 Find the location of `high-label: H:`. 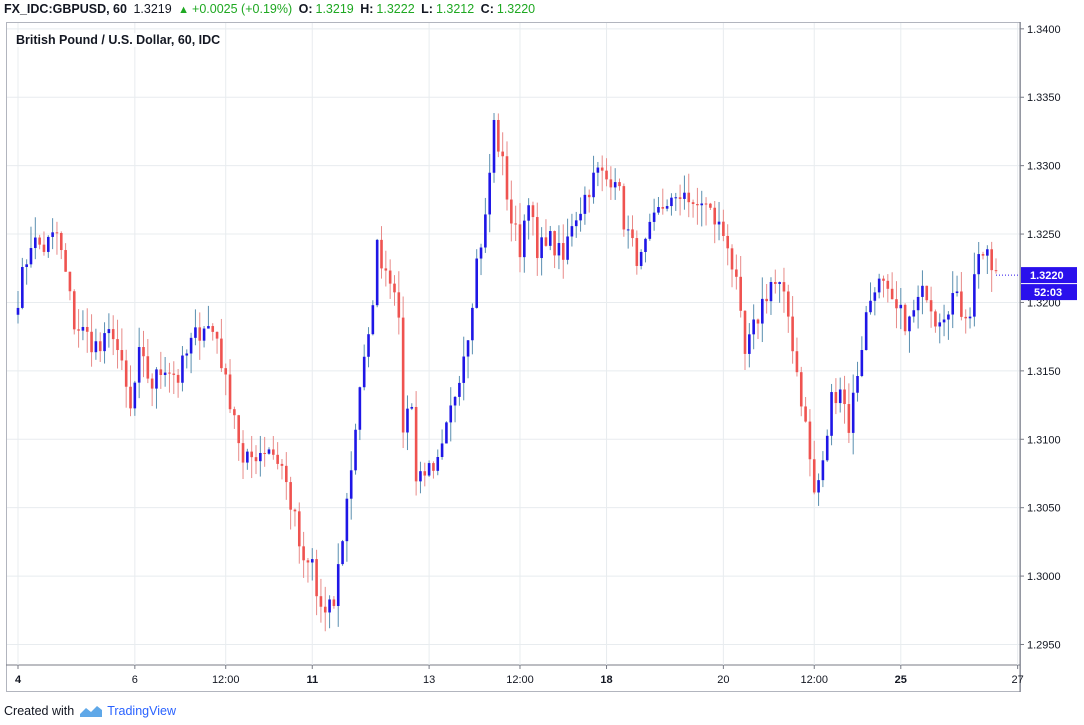

high-label: H: is located at coordinates (367, 9).